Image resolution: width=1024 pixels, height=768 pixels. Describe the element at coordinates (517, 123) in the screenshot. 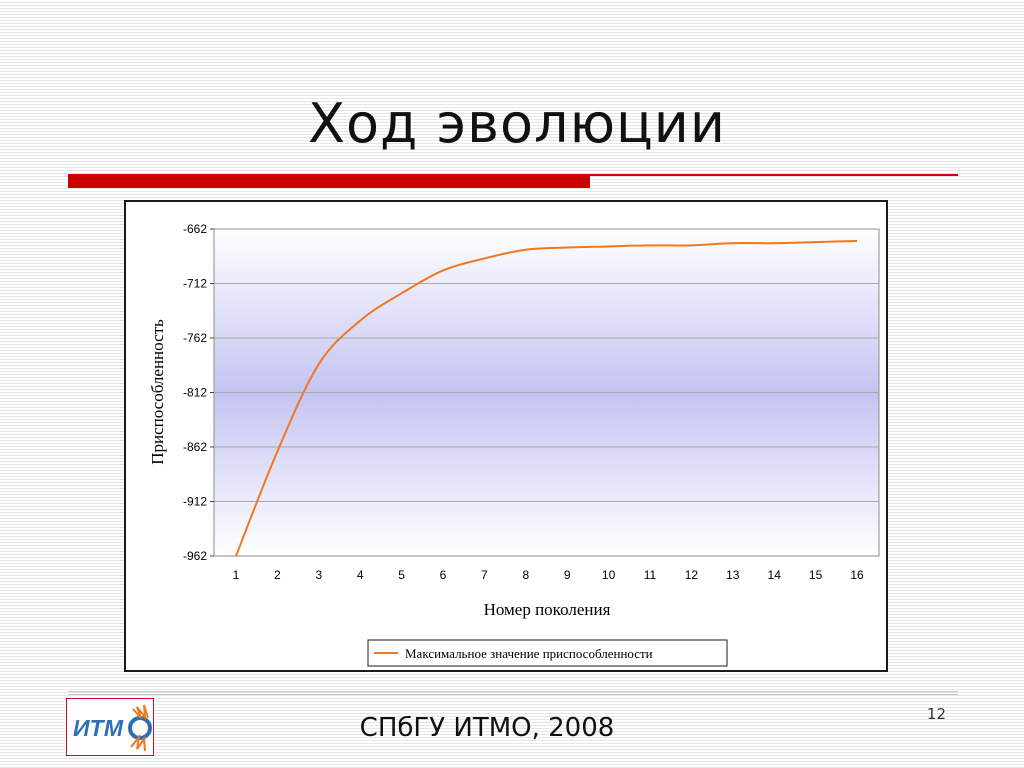

I see `slide-title: Ход эволюции` at that location.